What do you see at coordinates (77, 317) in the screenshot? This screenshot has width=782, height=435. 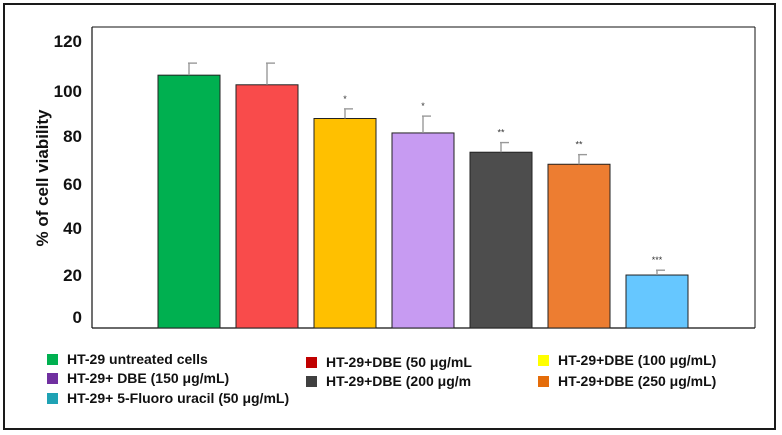 I see `y-tick-label: 0` at bounding box center [77, 317].